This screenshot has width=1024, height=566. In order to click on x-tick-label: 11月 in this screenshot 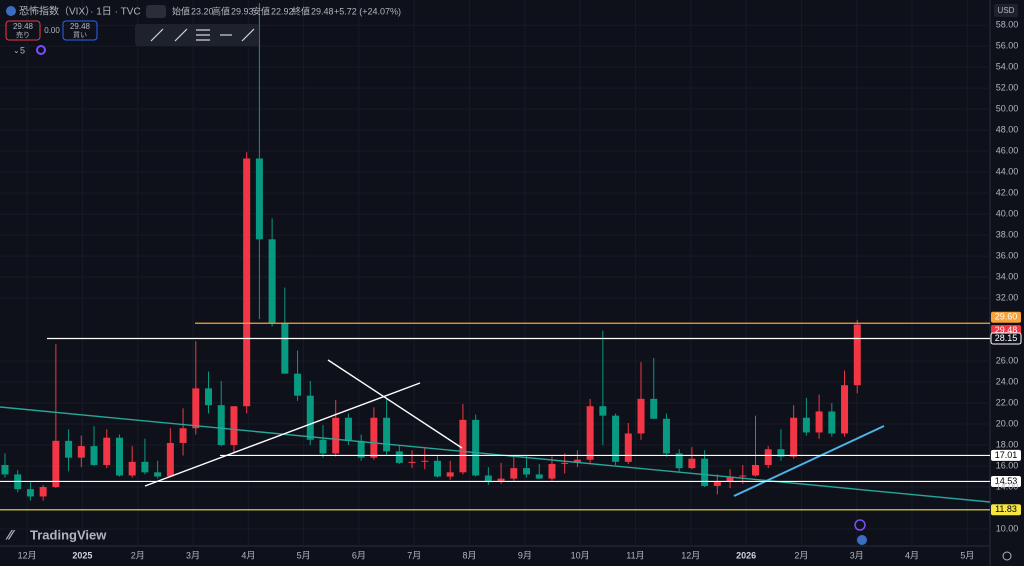, I will do `click(635, 555)`.